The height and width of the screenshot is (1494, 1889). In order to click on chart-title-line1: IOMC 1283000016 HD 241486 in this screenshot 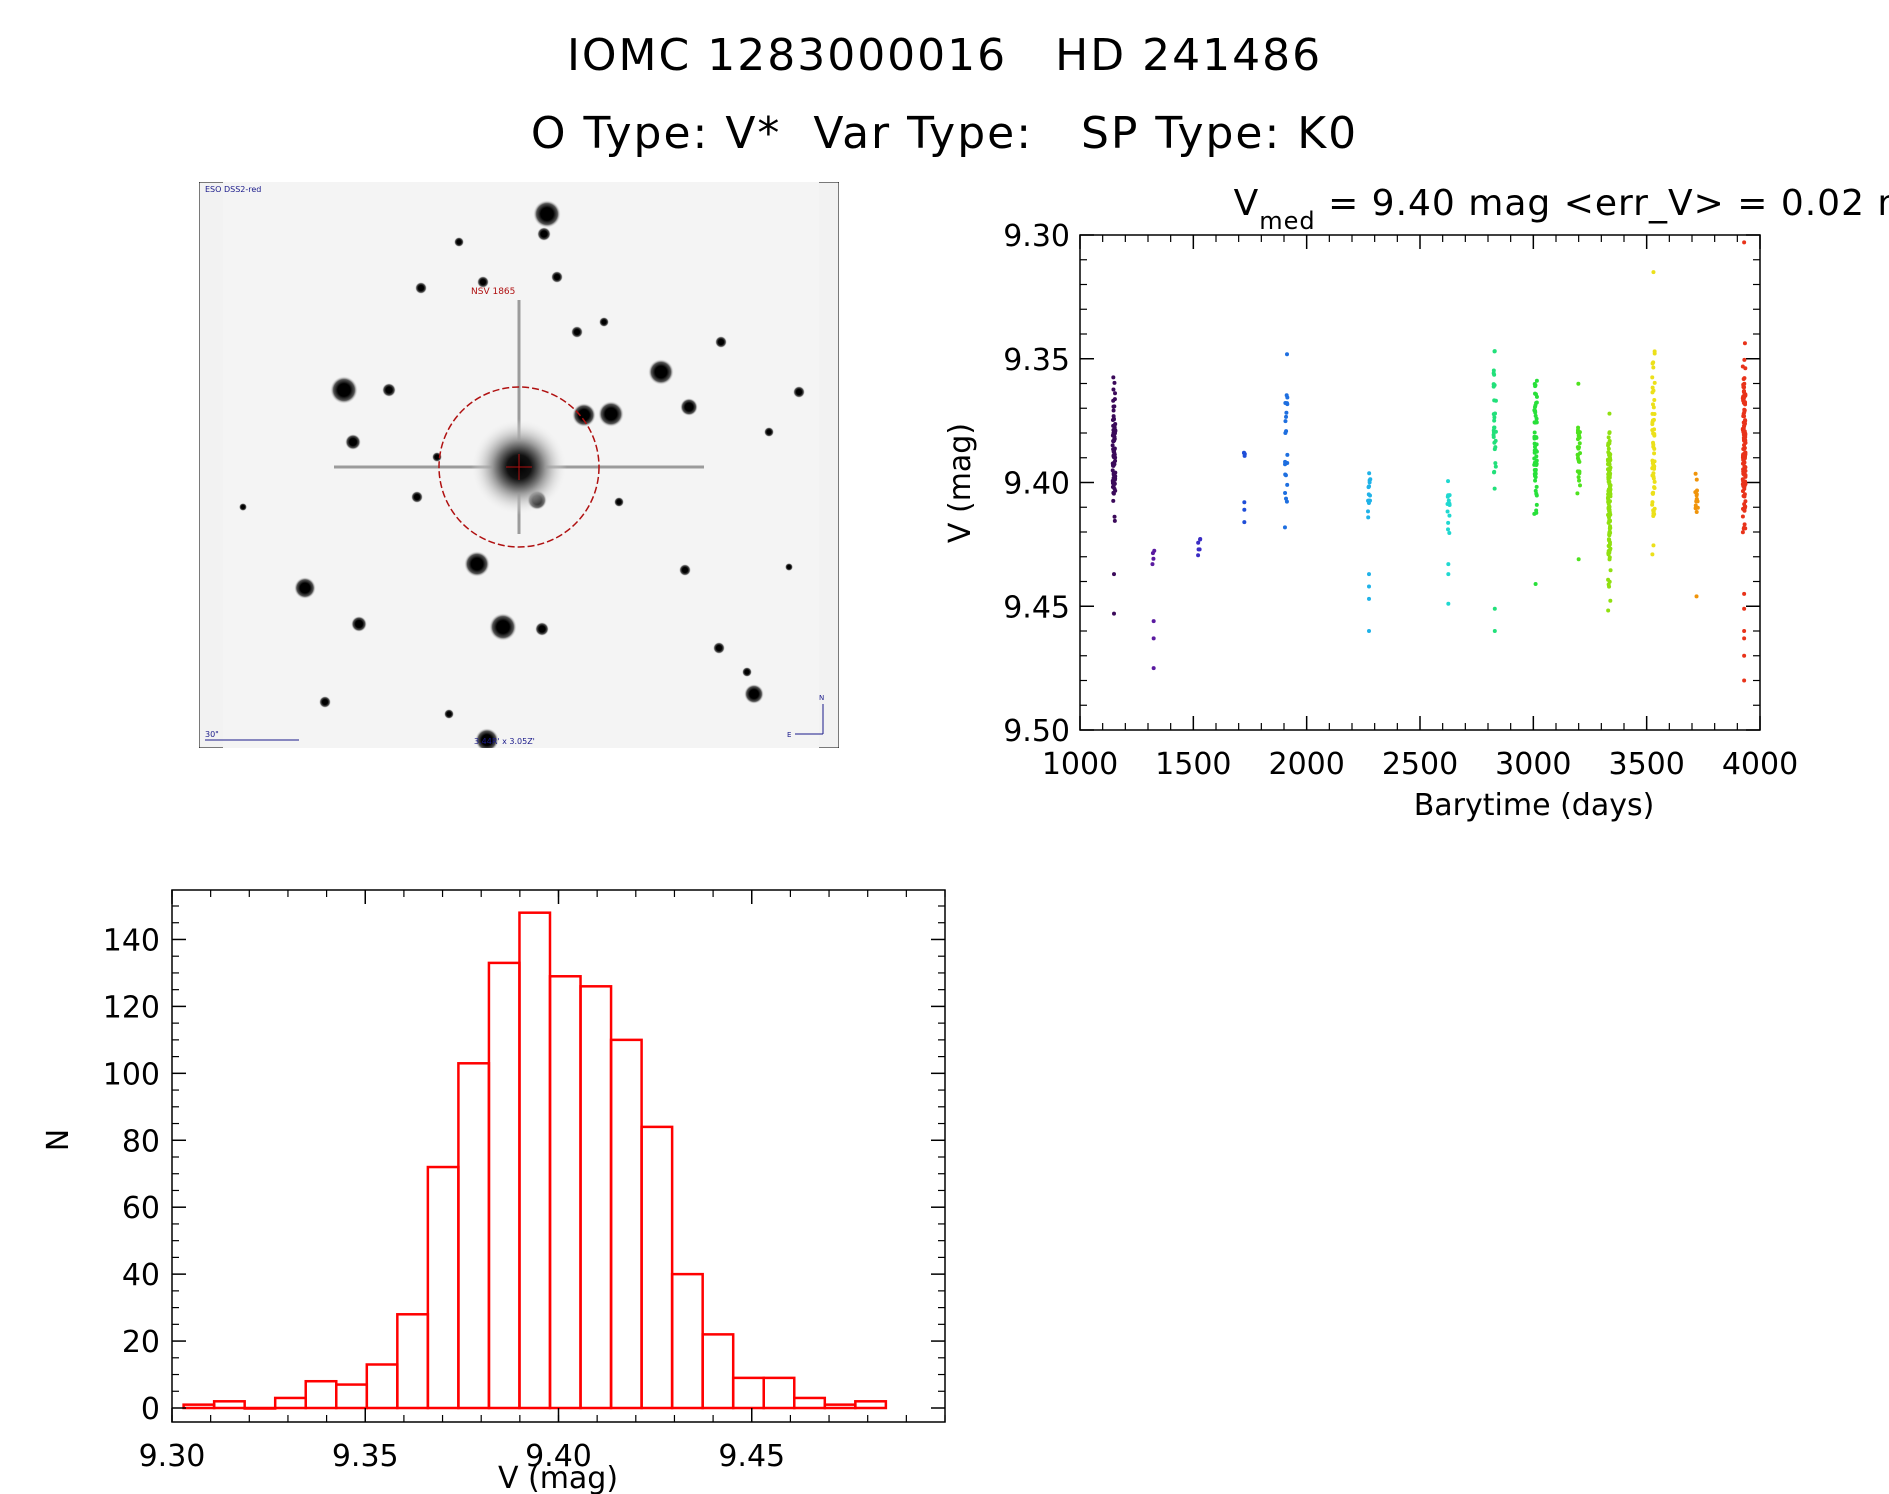, I will do `click(944, 55)`.